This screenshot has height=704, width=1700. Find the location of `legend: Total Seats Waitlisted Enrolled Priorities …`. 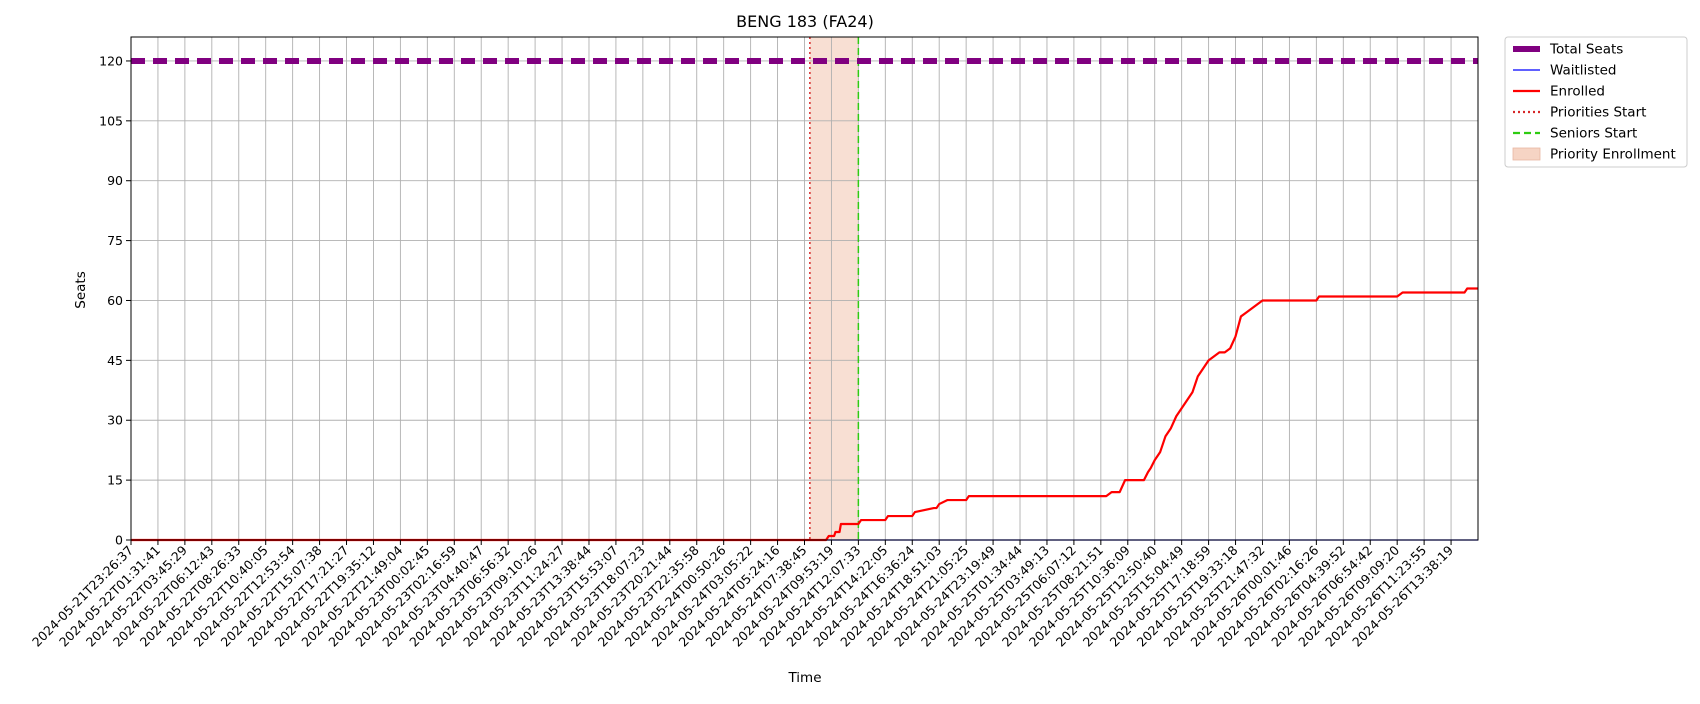

legend: Total Seats Waitlisted Enrolled Priorities … is located at coordinates (1596, 102).